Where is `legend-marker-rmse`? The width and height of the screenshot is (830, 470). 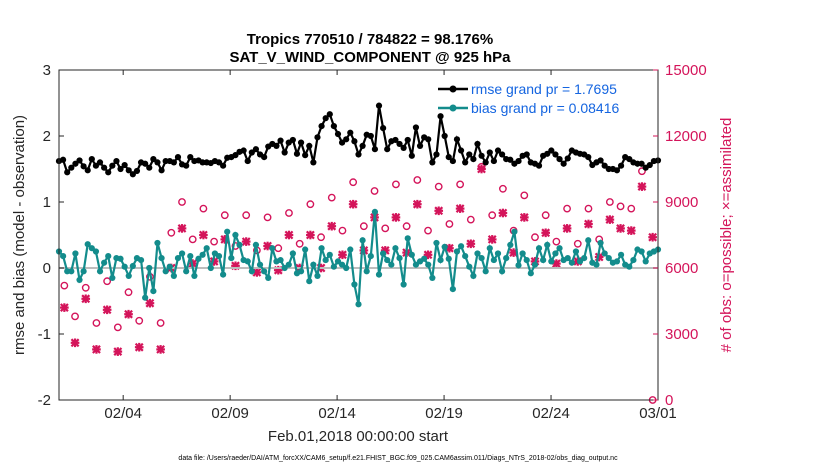 legend-marker-rmse is located at coordinates (453, 89).